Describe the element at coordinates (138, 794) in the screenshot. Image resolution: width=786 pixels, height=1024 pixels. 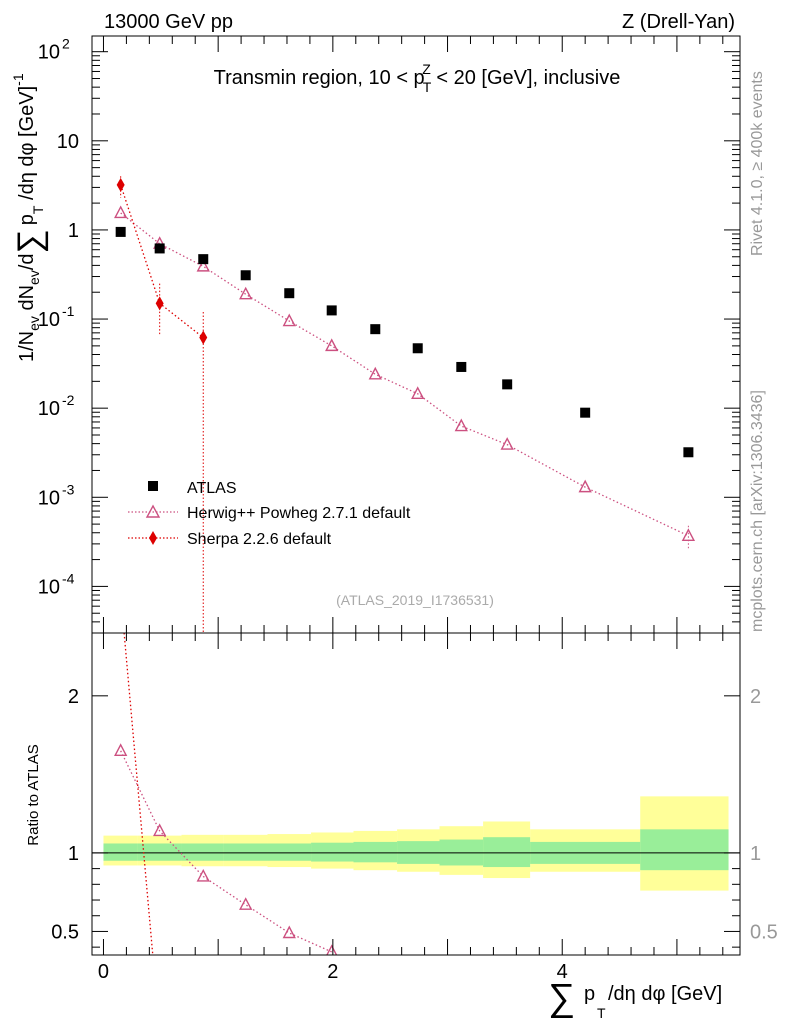
I see `ratio-sherpa-line` at that location.